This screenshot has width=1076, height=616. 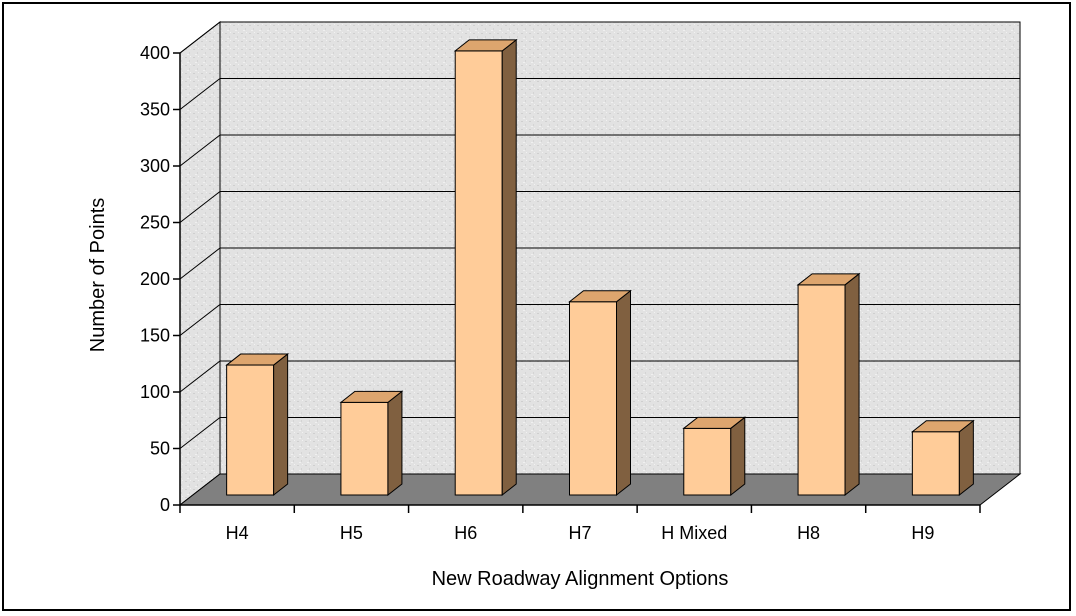 I want to click on y-axis-title: Number of Points, so click(x=98, y=275).